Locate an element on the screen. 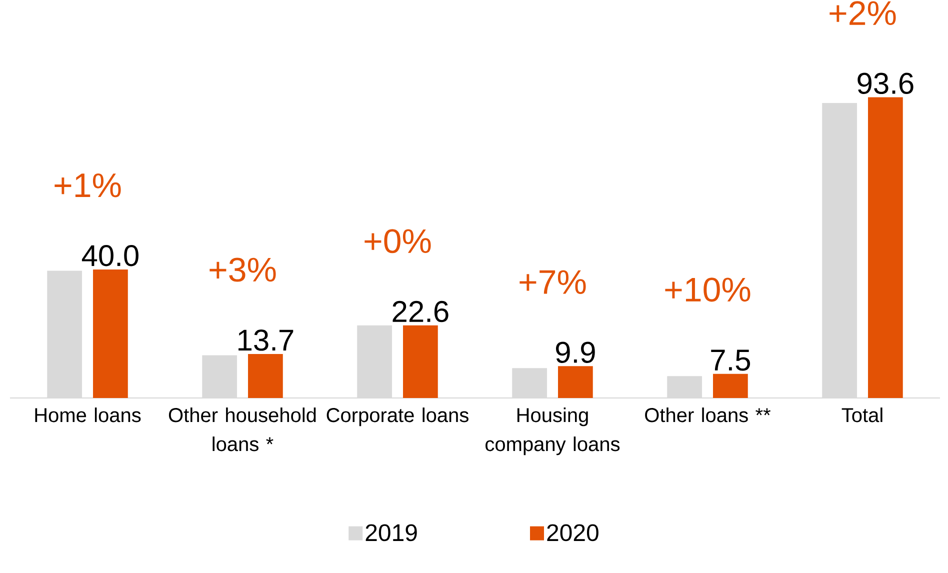  annotation: +10% is located at coordinates (707, 290).